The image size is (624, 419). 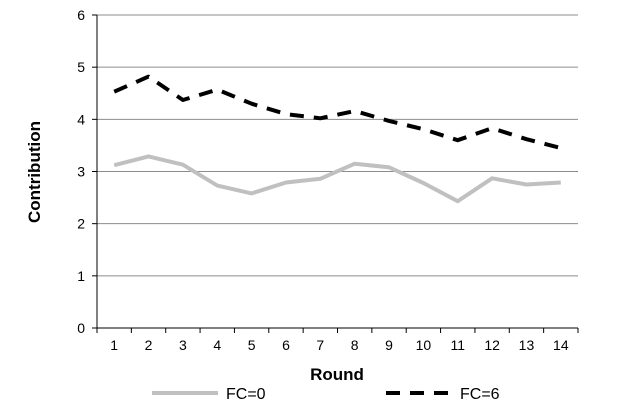 I want to click on y-tick-label: 5, so click(x=81, y=67).